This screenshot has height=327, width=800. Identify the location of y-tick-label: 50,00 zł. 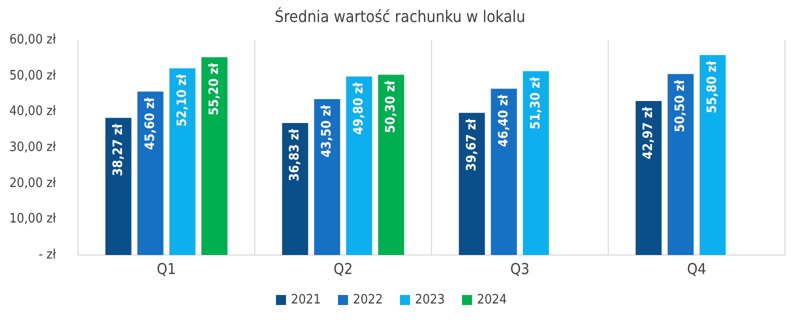
(33, 76).